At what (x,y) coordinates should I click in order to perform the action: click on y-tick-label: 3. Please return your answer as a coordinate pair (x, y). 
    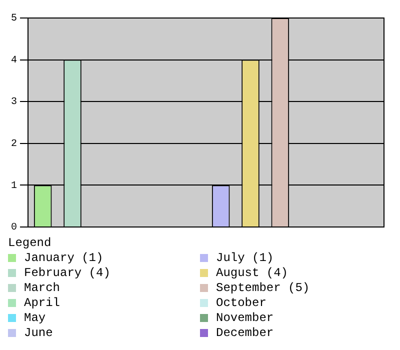
    Looking at the image, I should click on (13, 102).